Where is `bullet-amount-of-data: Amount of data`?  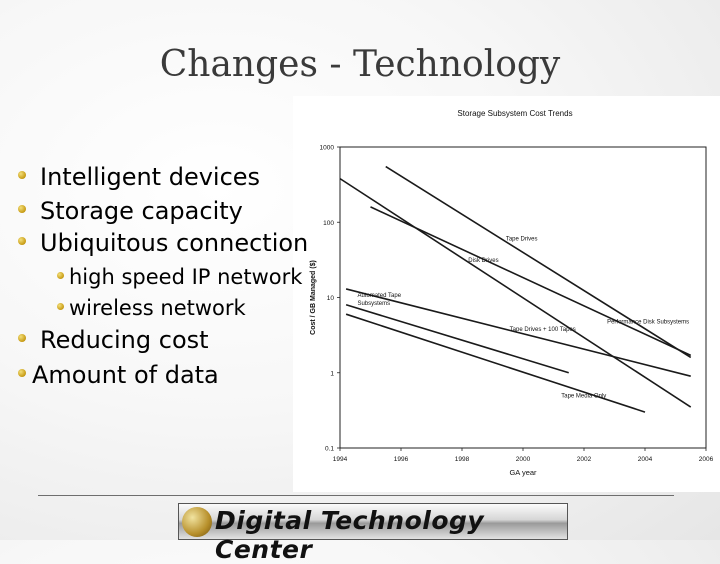
bullet-amount-of-data: Amount of data is located at coordinates (118, 375).